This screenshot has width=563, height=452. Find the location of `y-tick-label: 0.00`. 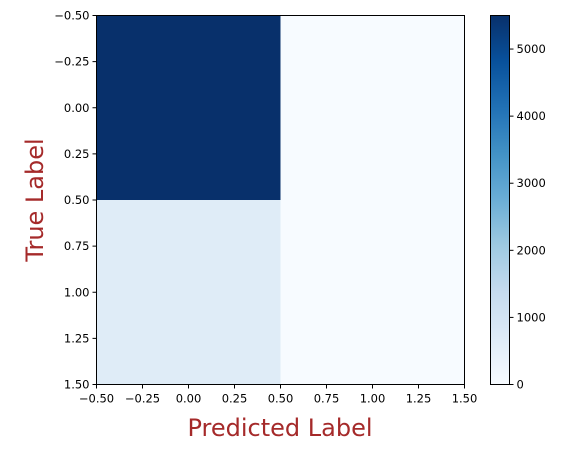

y-tick-label: 0.00 is located at coordinates (77, 108).